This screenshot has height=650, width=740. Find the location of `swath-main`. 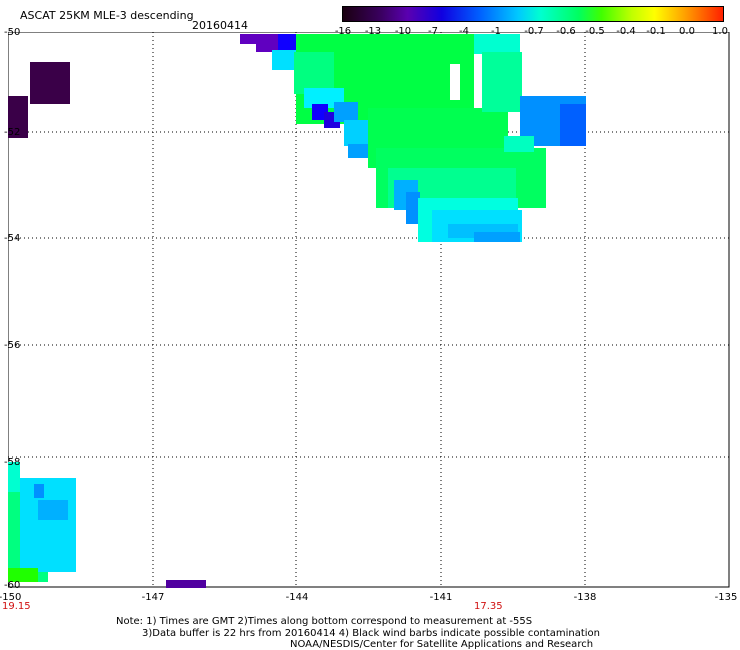

swath-main is located at coordinates (413, 138).